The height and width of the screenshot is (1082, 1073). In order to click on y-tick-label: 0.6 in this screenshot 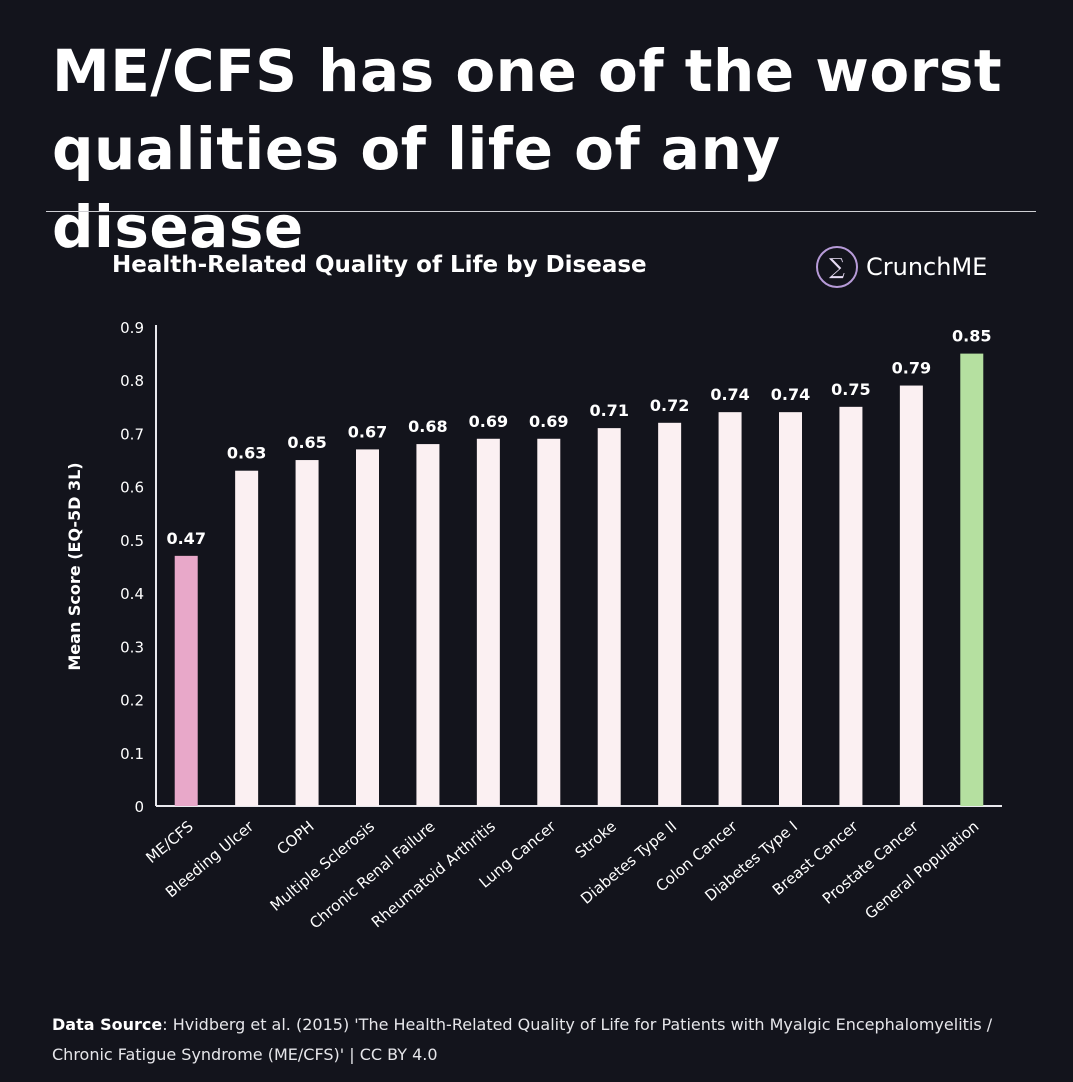, I will do `click(132, 488)`.